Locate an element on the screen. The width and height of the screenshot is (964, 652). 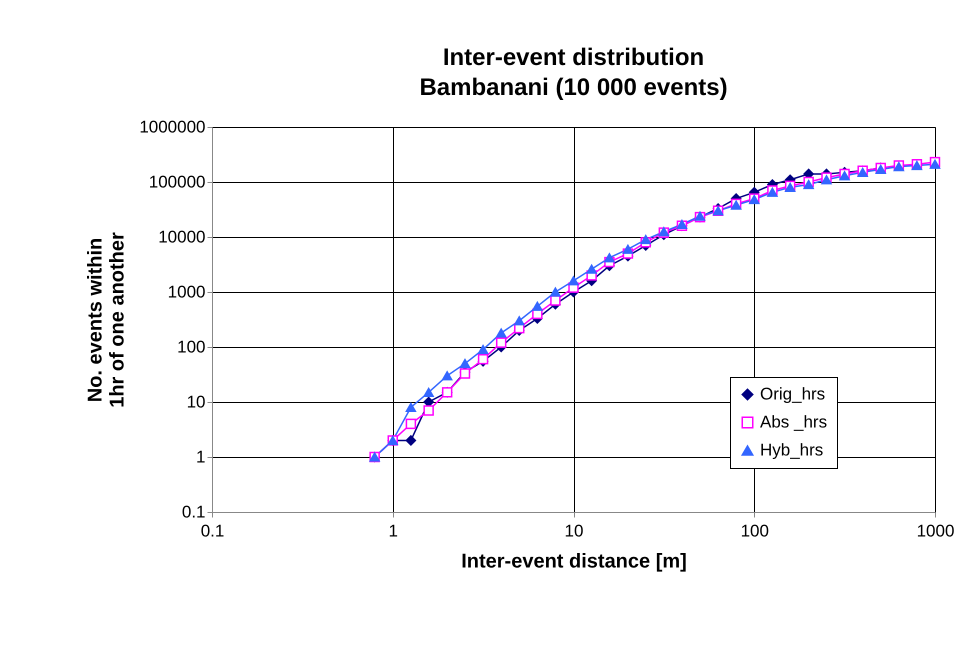
x-tick-label: 10 is located at coordinates (574, 531).